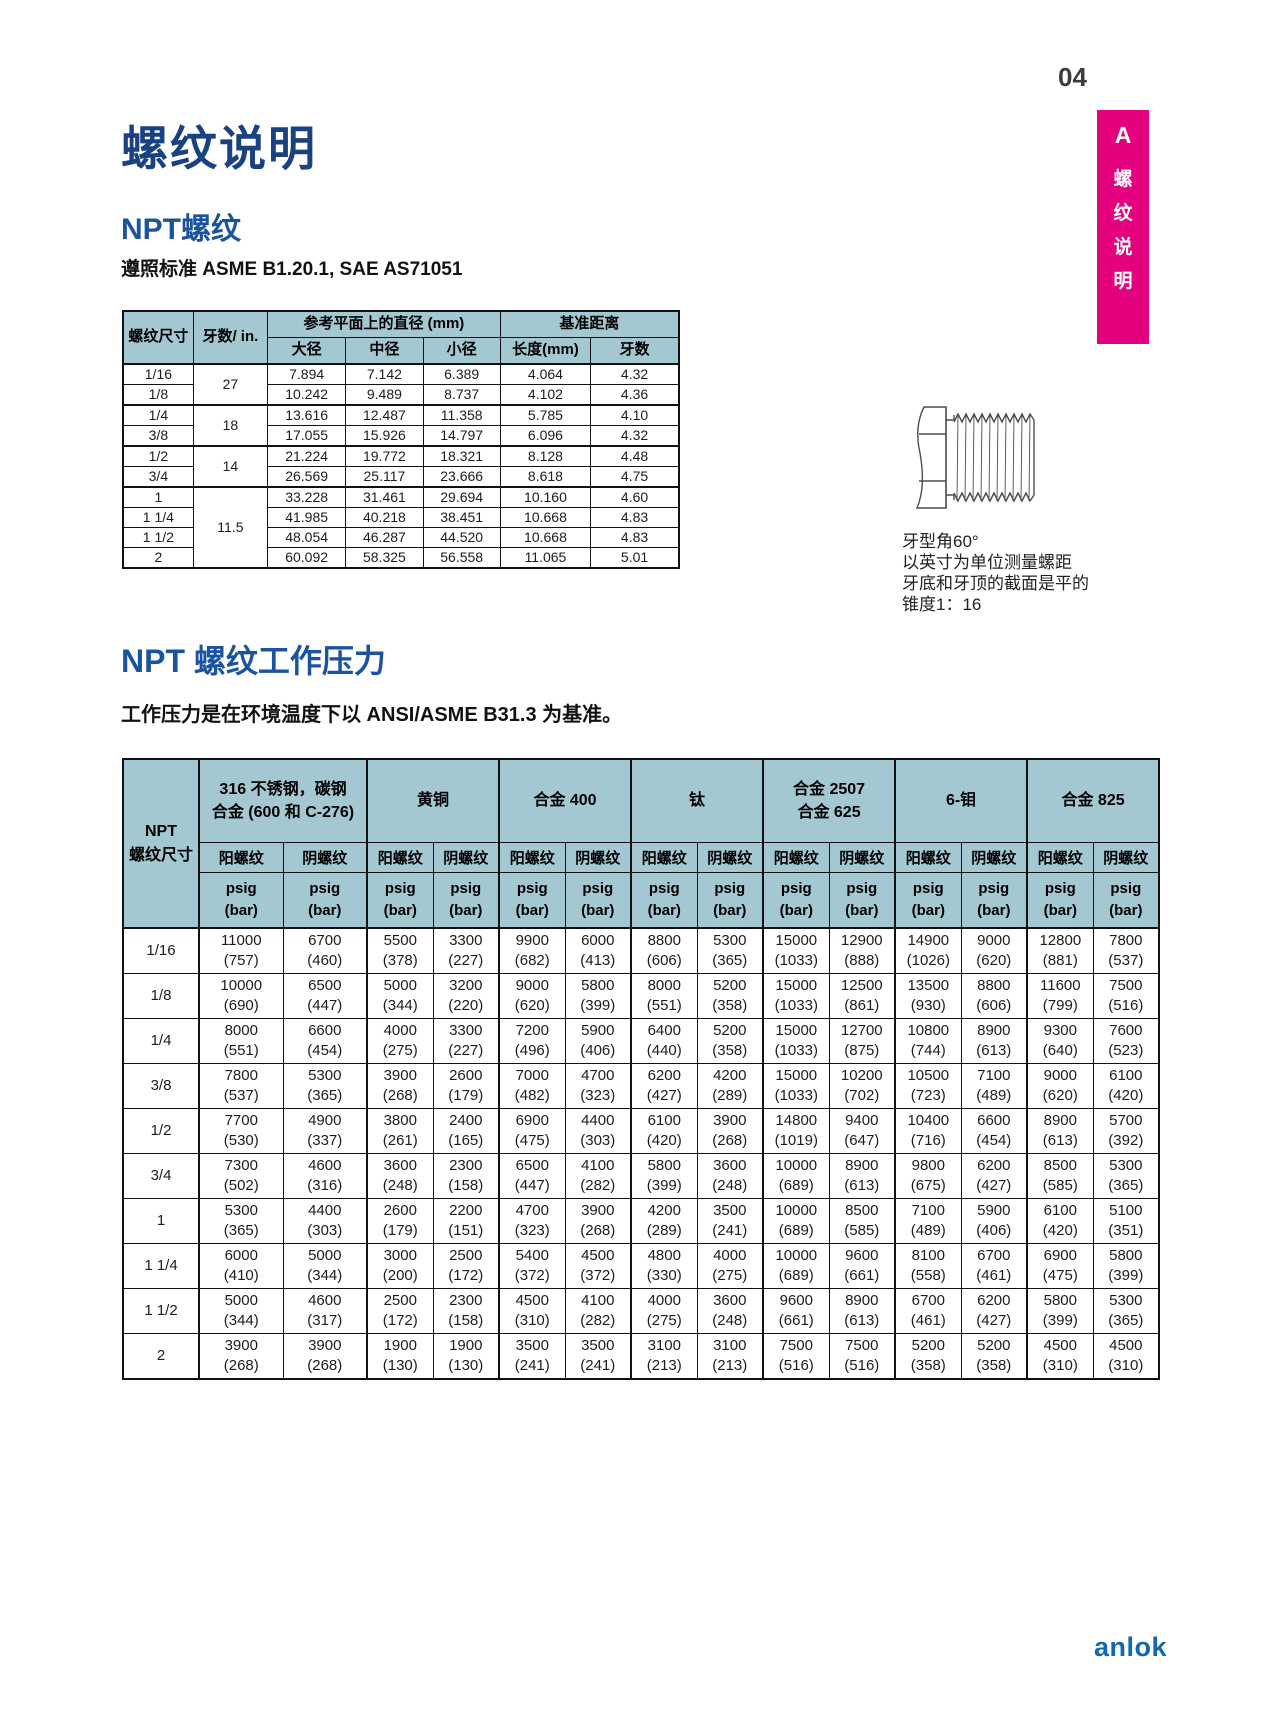 This screenshot has height=1719, width=1276. What do you see at coordinates (980, 458) in the screenshot?
I see `npt-fitting-diagram` at bounding box center [980, 458].